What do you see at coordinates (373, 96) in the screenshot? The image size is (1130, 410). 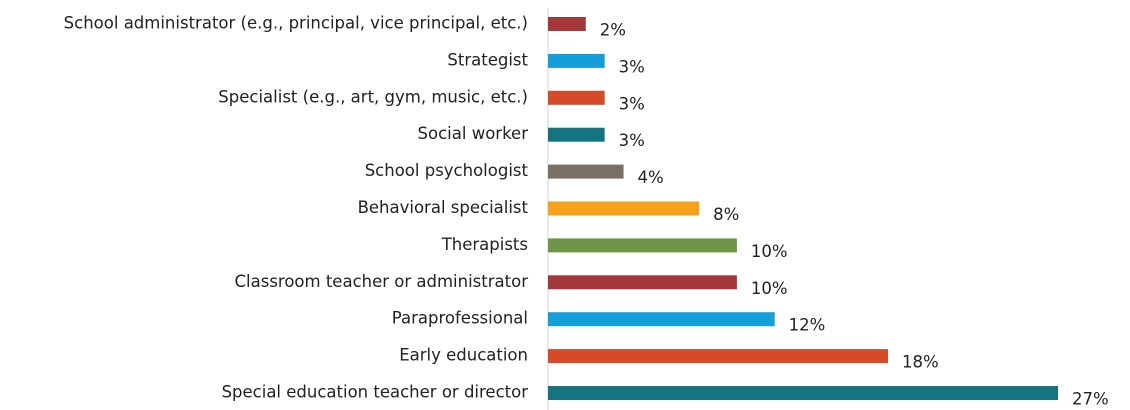 I see `category-label: Specialist (e.g., art, gym, music, etc.)` at bounding box center [373, 96].